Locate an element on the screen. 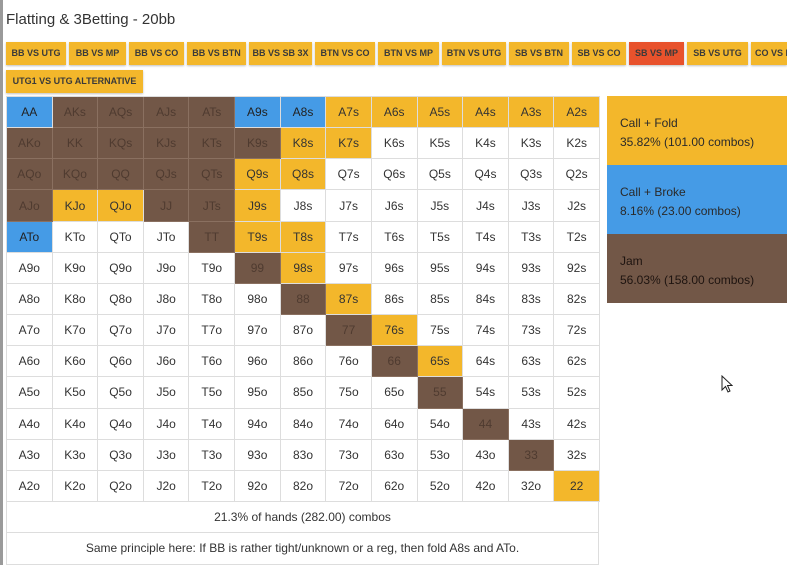  hand-cell: T8s is located at coordinates (303, 237).